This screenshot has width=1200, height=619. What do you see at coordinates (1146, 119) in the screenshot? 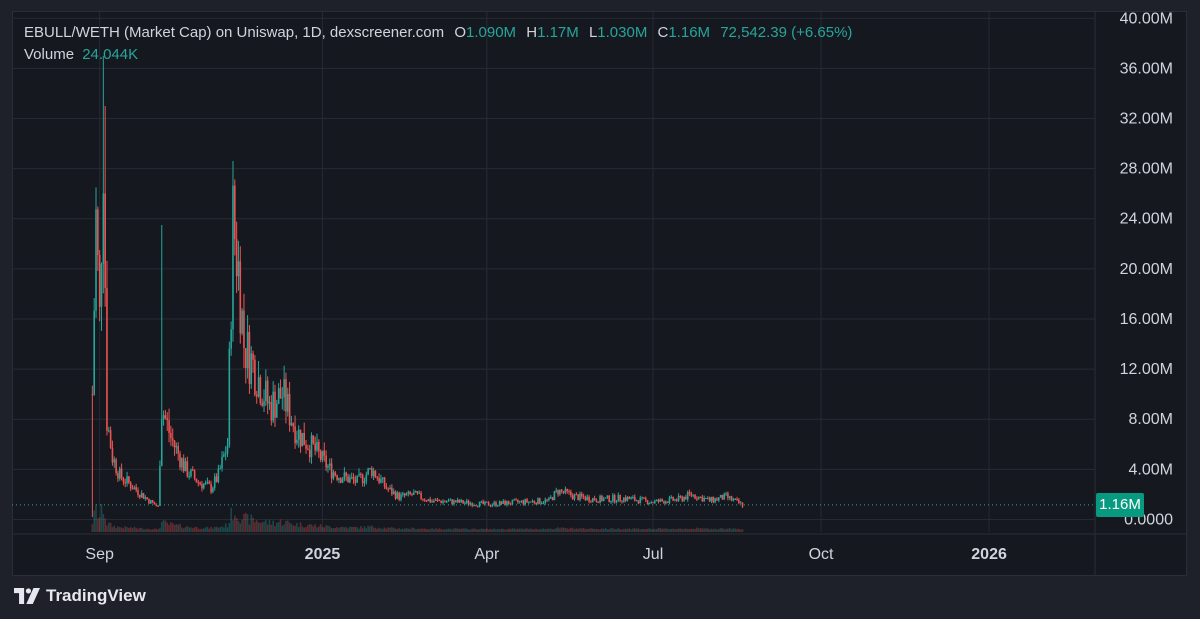
I see `y-tick-label: 32.00M` at bounding box center [1146, 119].